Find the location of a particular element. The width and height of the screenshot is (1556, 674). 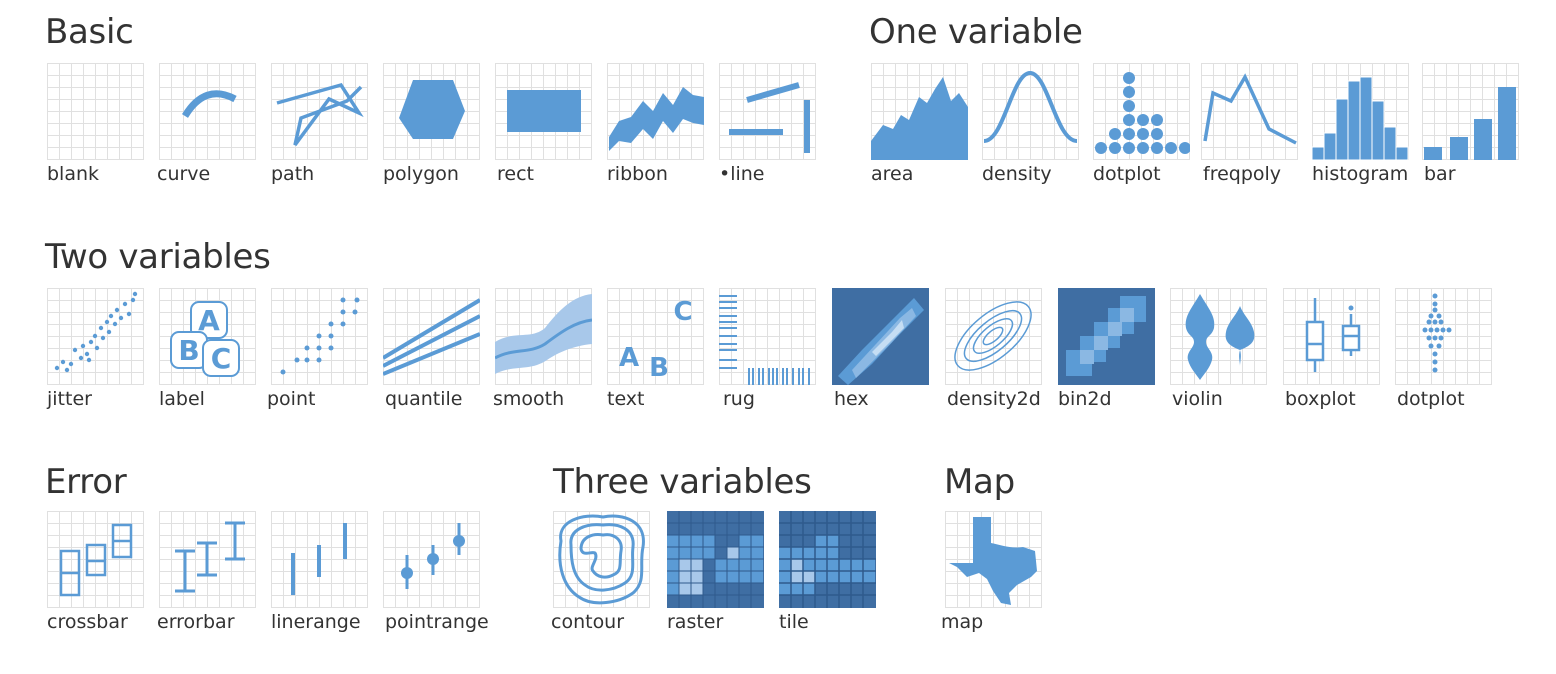

label-label: label is located at coordinates (182, 399).